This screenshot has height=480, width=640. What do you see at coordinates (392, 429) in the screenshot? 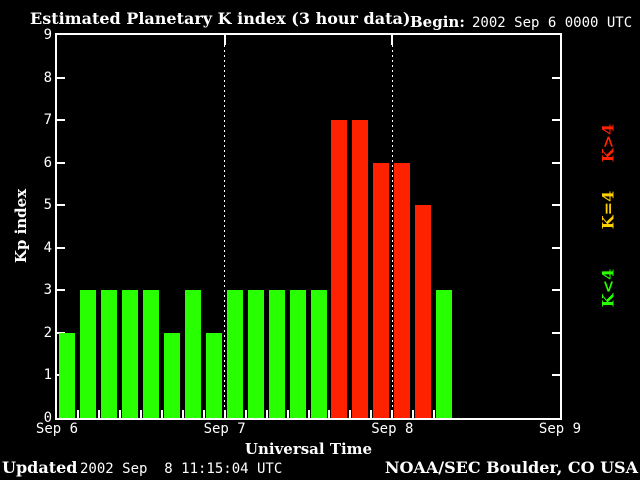
I see `x-day-label: Sep 8` at bounding box center [392, 429].